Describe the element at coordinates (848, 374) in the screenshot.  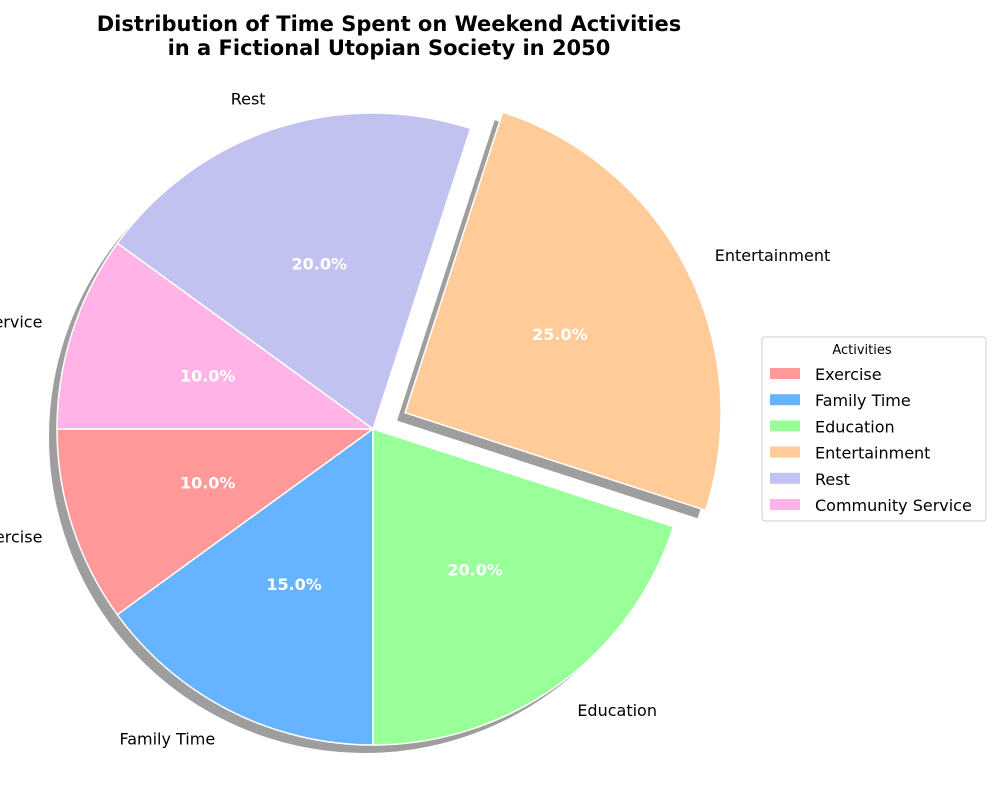
I see `legend-label-exercise: Exercise` at that location.